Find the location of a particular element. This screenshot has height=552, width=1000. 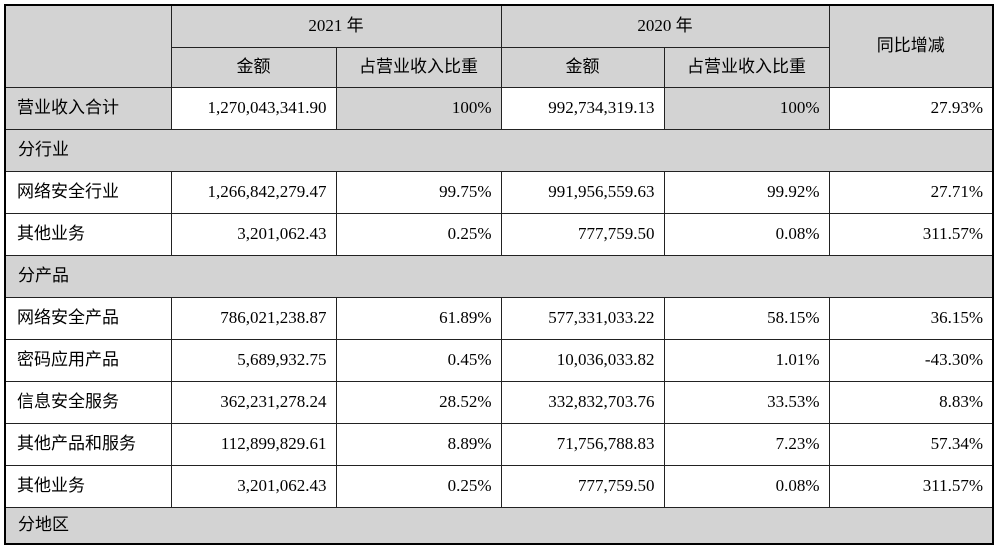

amount-2021-cell: 362,231,278.24 is located at coordinates (253, 402).